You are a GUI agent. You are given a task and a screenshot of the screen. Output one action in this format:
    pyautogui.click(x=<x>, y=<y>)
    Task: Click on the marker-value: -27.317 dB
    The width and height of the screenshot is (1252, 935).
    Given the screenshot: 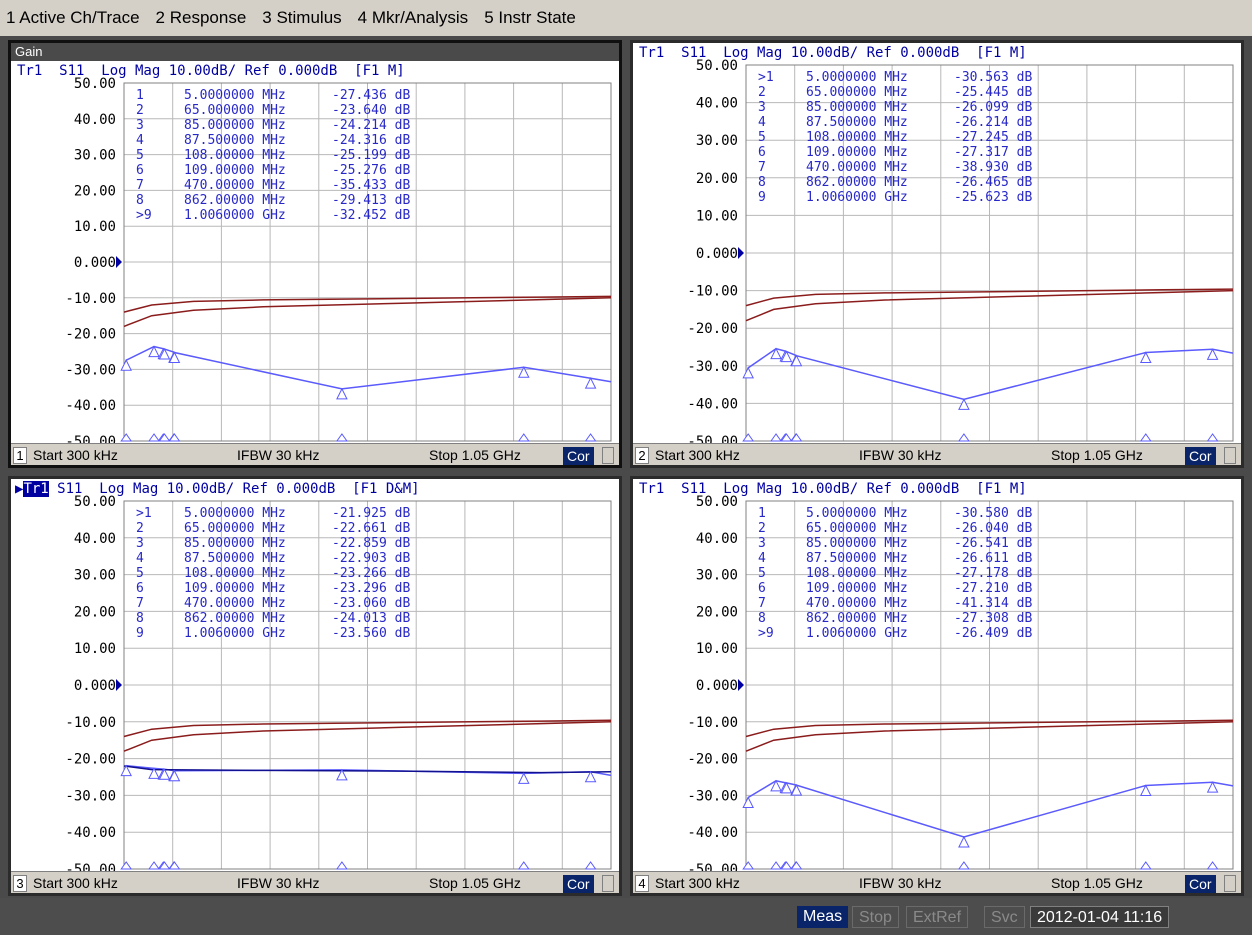 What is the action you would take?
    pyautogui.click(x=993, y=152)
    